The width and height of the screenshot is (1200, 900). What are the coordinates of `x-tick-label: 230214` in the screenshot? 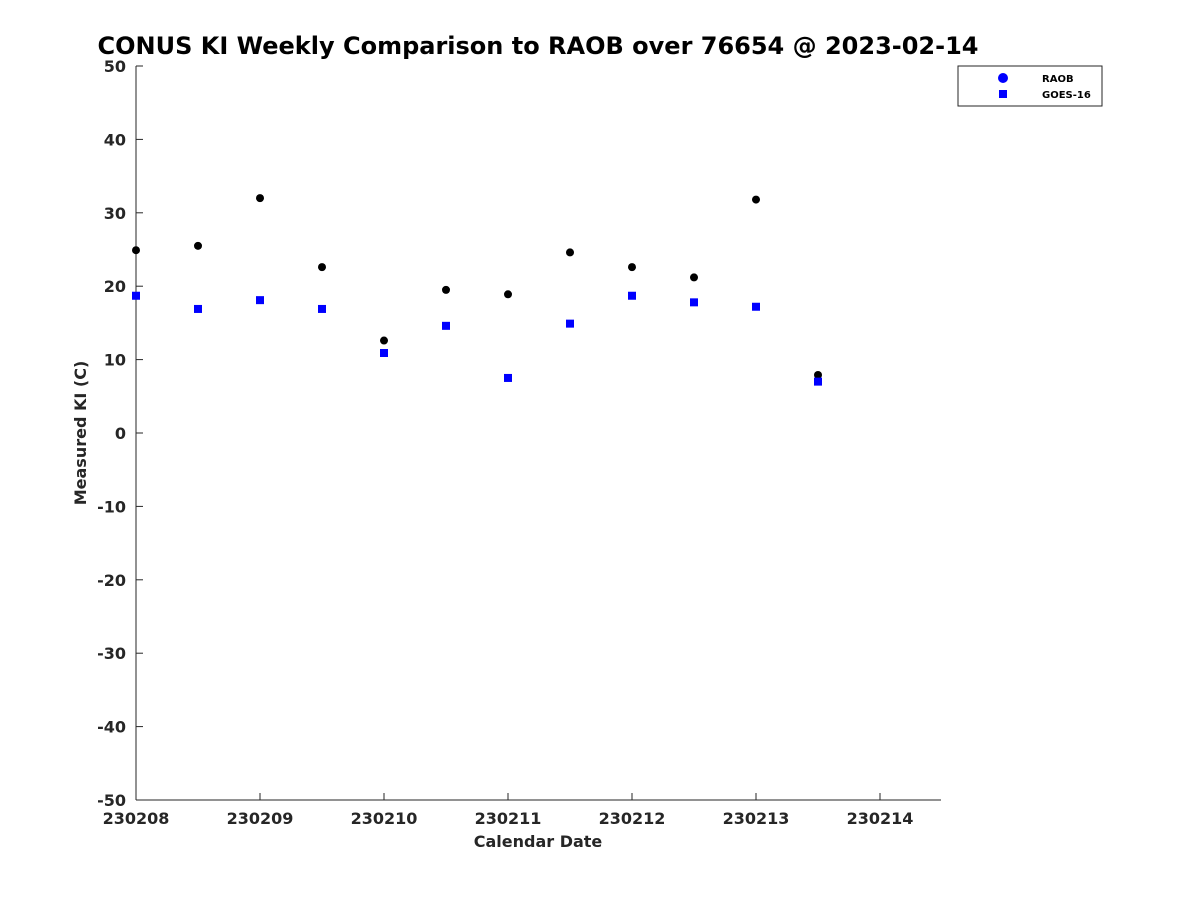 It's located at (880, 818).